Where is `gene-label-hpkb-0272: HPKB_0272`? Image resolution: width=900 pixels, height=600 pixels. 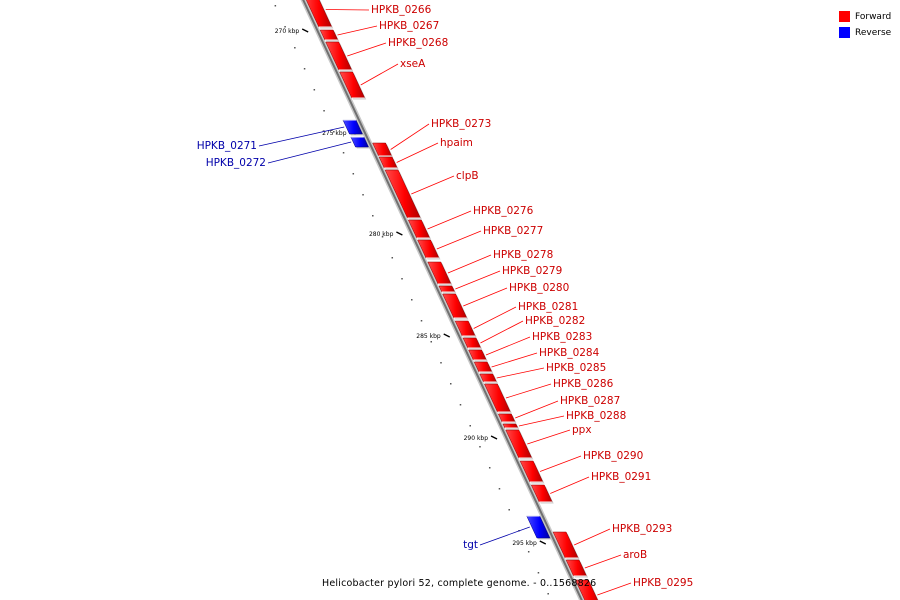
gene-label-hpkb-0272: HPKB_0272 is located at coordinates (236, 163).